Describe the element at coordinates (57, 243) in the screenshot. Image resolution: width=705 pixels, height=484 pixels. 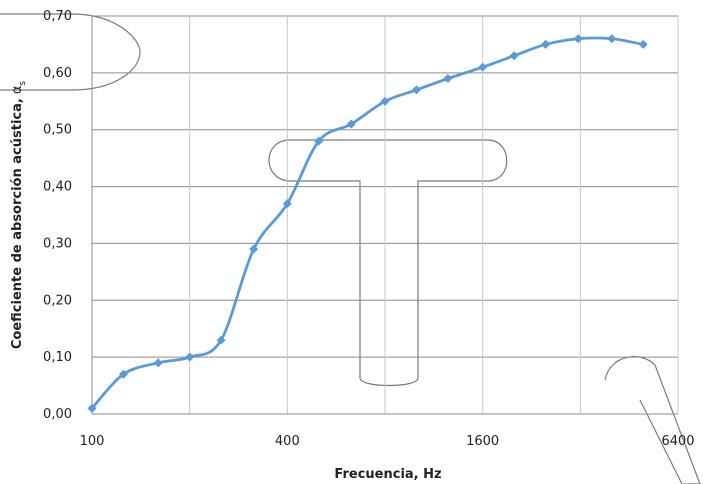
I see `y-tick-label: 0,30` at that location.